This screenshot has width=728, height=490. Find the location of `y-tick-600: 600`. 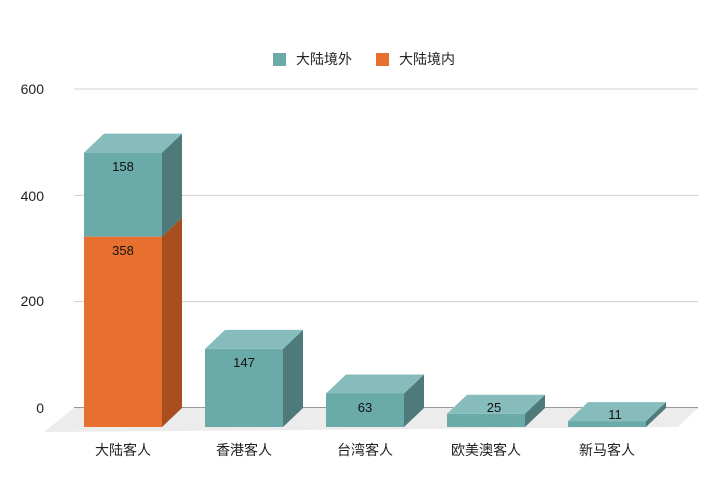

y-tick-600: 600 is located at coordinates (32, 89).